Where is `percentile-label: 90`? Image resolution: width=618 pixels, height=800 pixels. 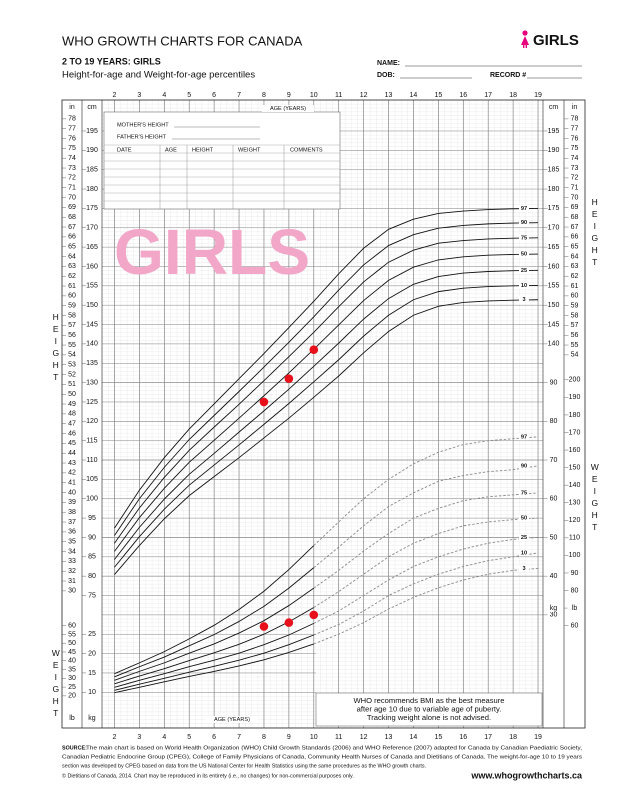 percentile-label: 90 is located at coordinates (524, 223).